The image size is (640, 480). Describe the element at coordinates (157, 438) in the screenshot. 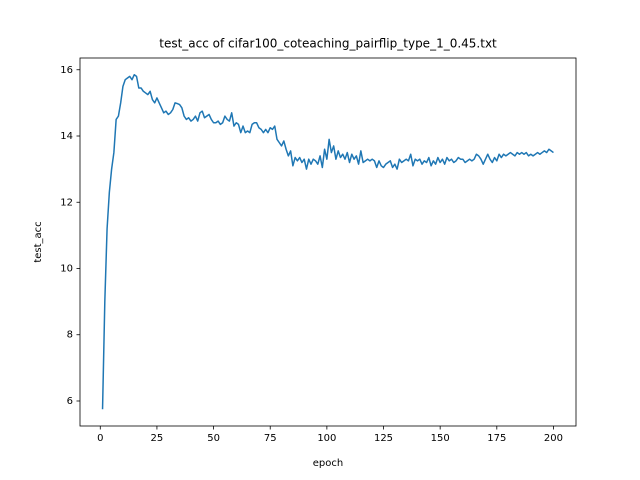

I see `x-tick-label: 25` at that location.